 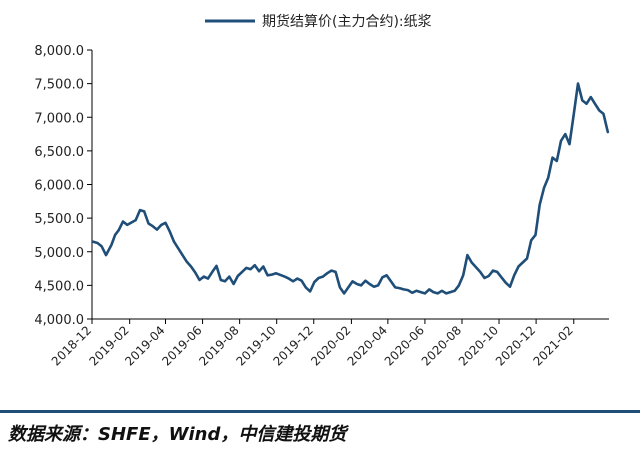 What do you see at coordinates (404, 345) in the screenshot?
I see `x-tick-label: 2020-06` at bounding box center [404, 345].